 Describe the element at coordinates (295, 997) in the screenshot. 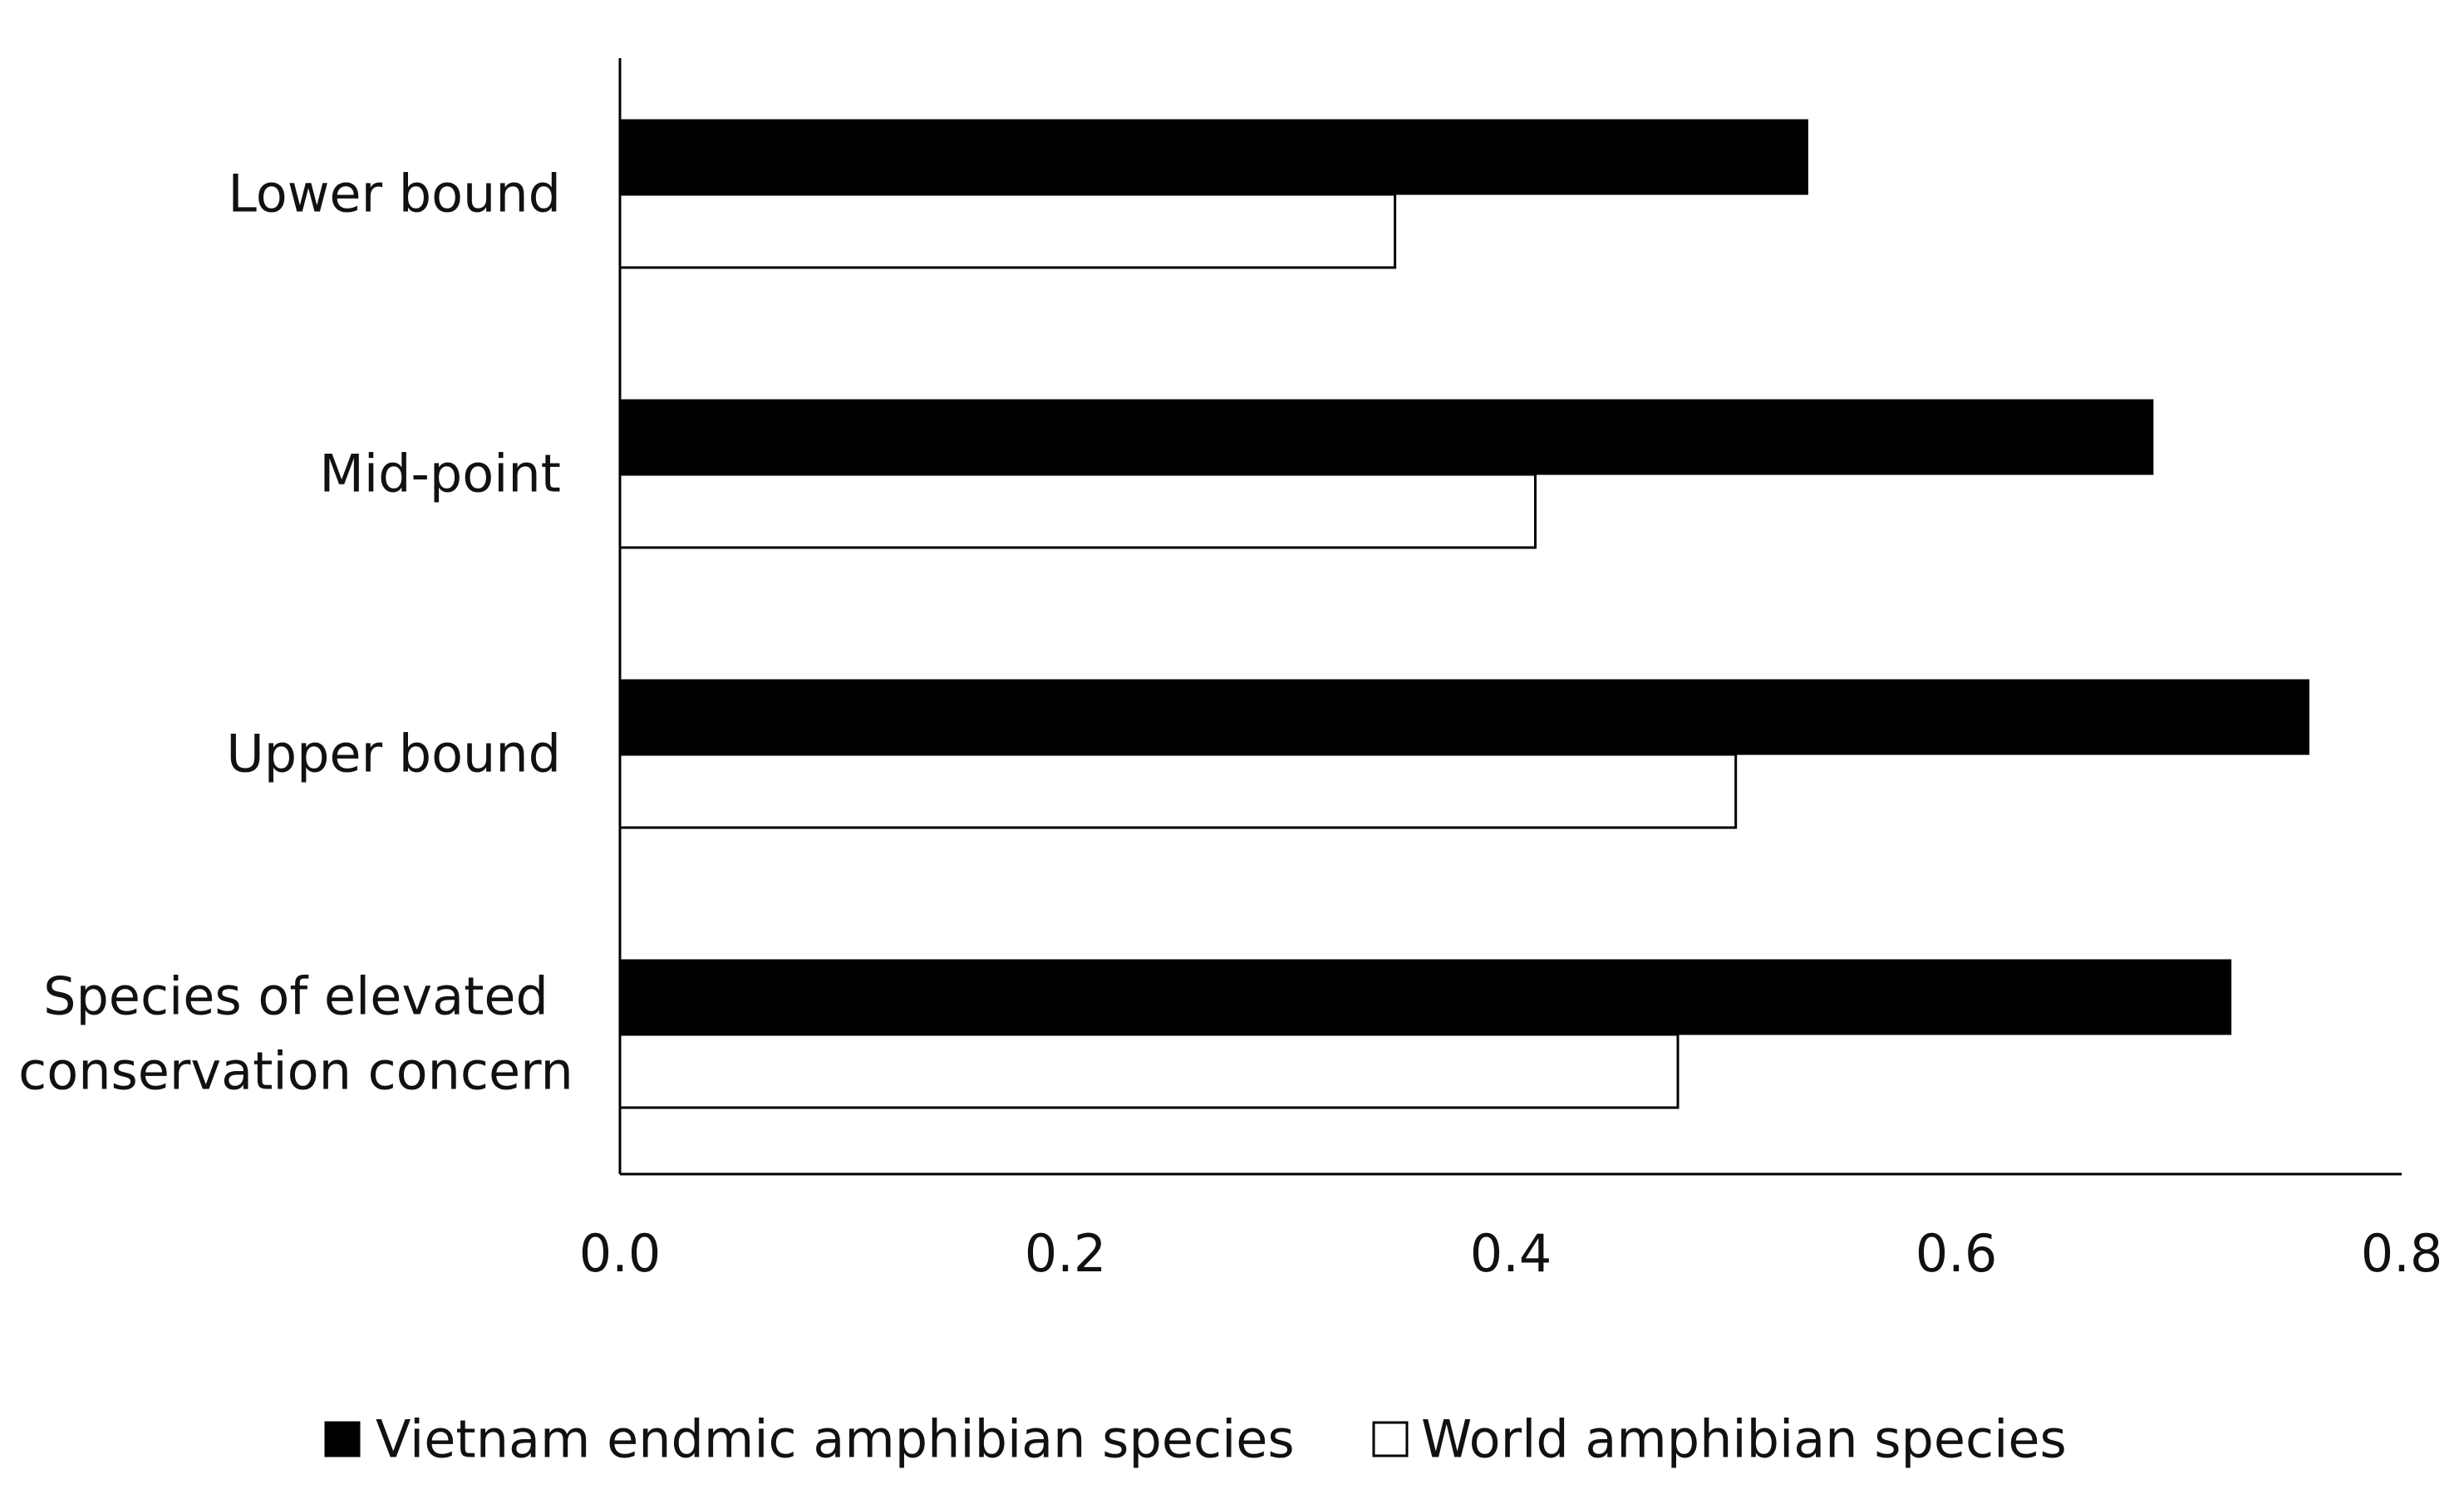

I see `category-label-3-line-0: Species of elevated` at that location.